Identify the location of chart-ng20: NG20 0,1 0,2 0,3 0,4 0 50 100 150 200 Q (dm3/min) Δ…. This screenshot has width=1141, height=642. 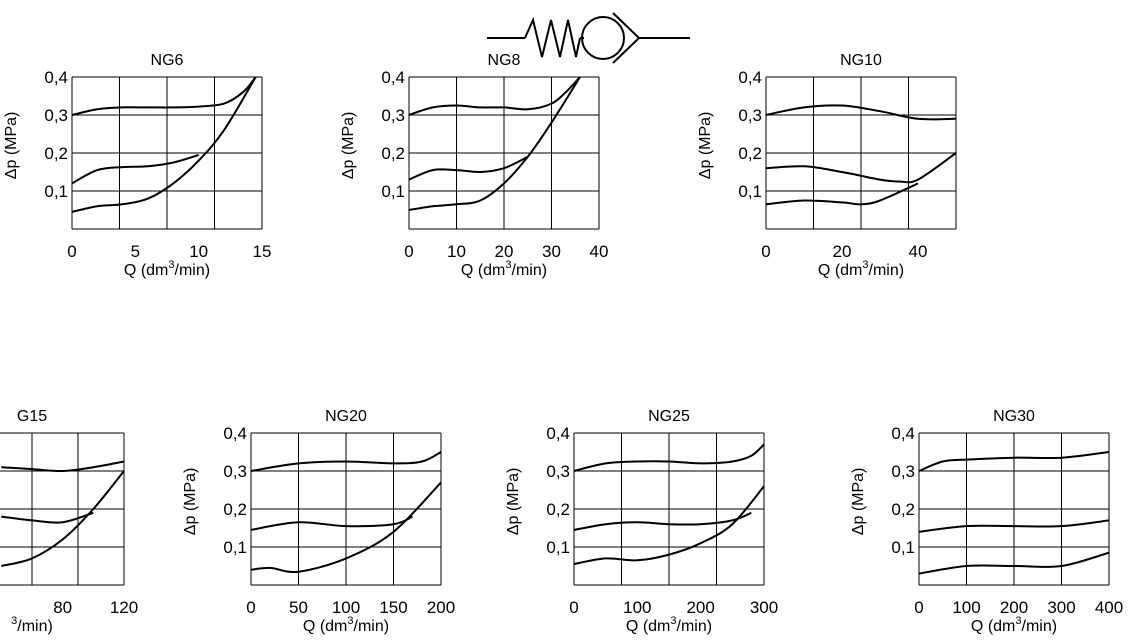
(318, 521).